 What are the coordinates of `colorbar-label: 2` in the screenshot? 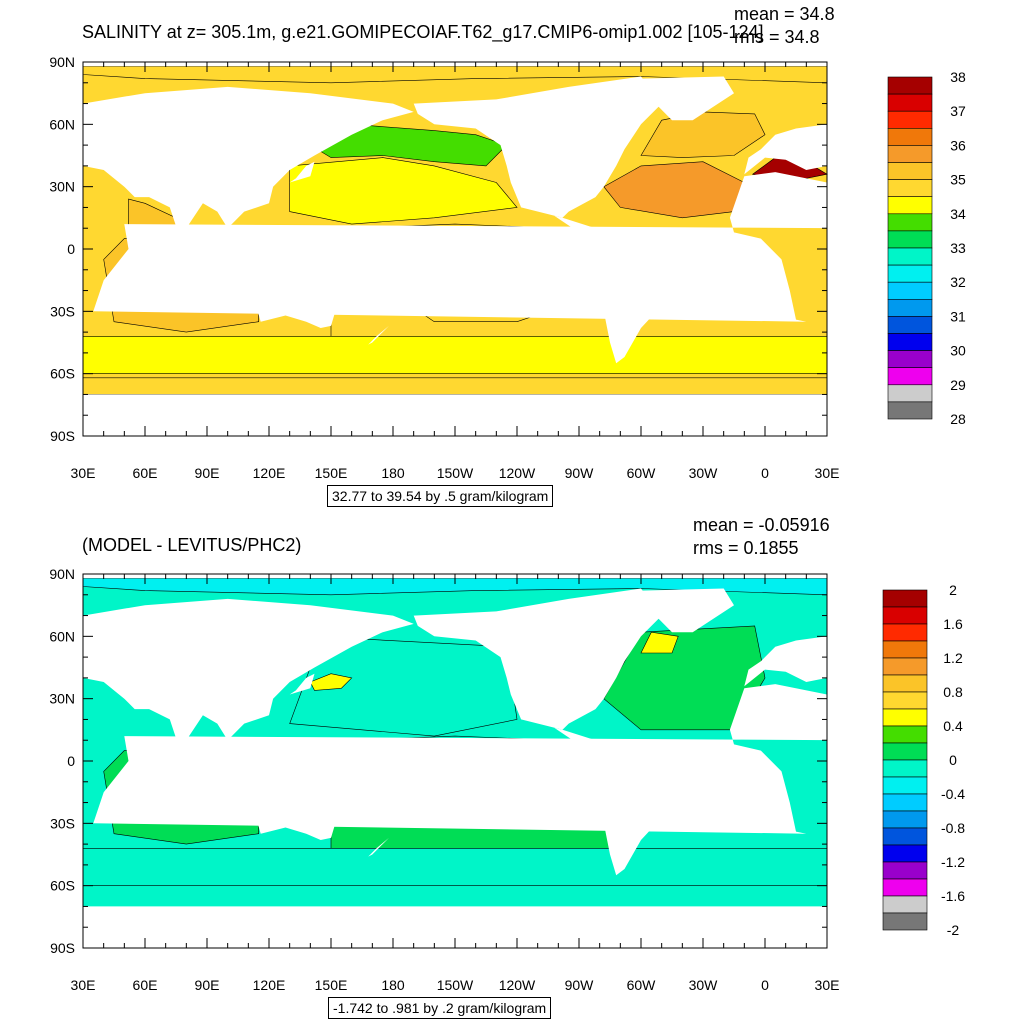 It's located at (953, 590).